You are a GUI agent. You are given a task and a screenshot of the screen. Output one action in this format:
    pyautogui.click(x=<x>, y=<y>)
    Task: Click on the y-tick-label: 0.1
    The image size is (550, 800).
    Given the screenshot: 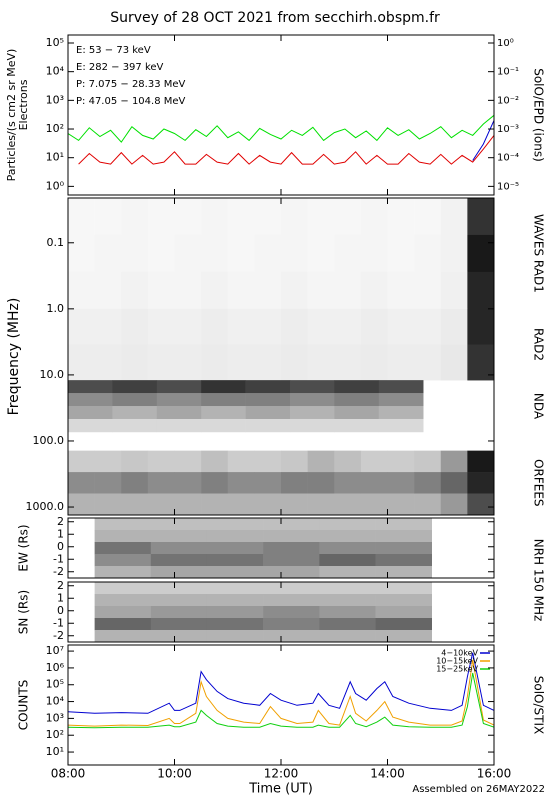 What is the action you would take?
    pyautogui.click(x=56, y=242)
    